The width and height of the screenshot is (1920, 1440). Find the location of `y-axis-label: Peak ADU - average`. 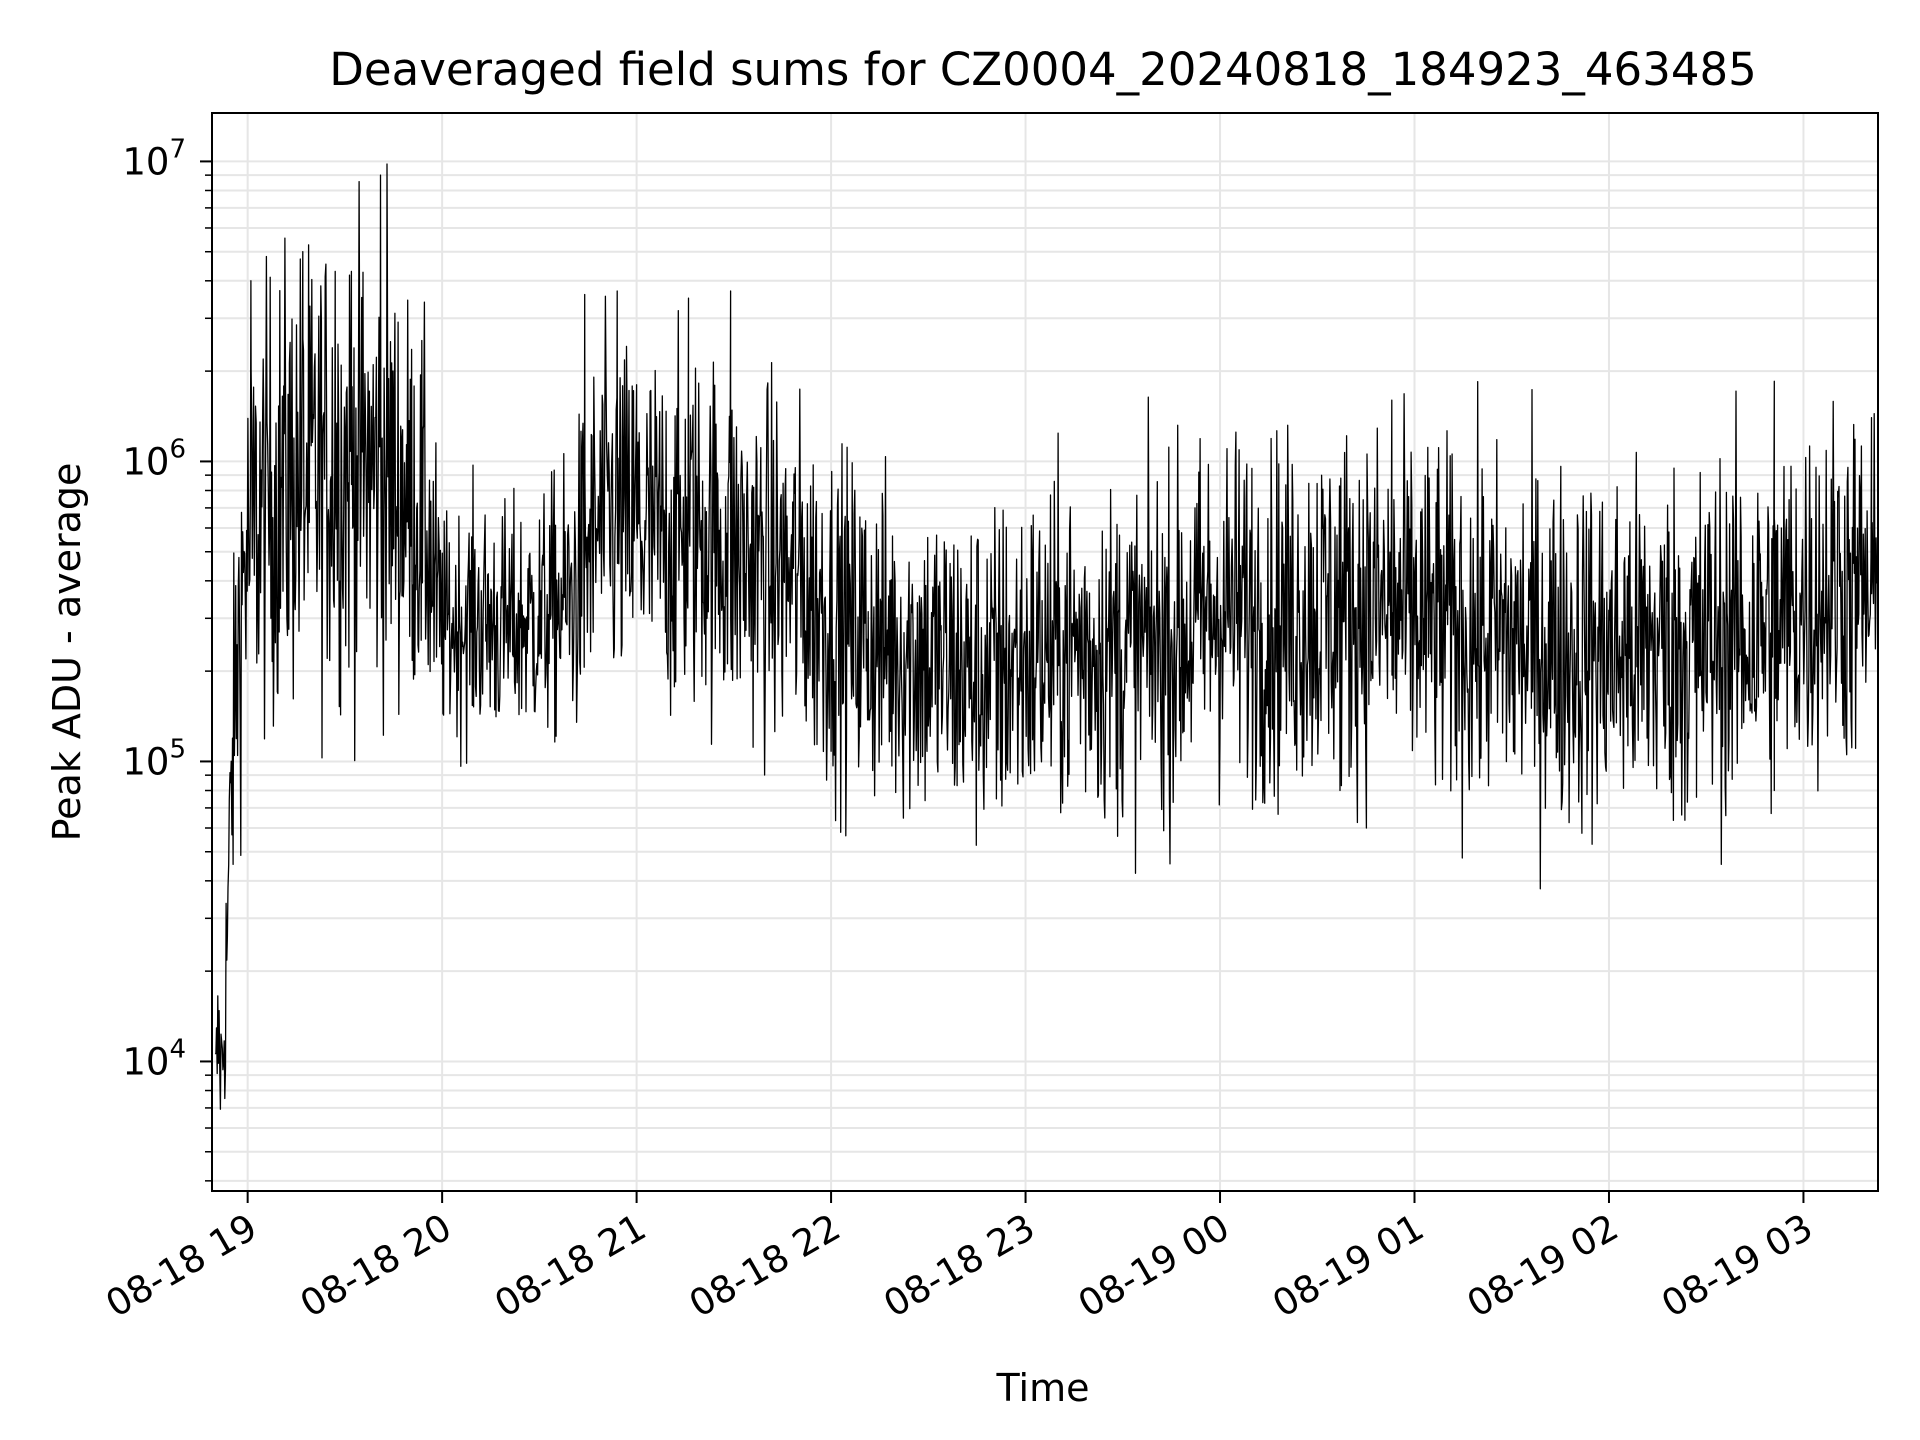

y-axis-label: Peak ADU - average is located at coordinates (67, 652).